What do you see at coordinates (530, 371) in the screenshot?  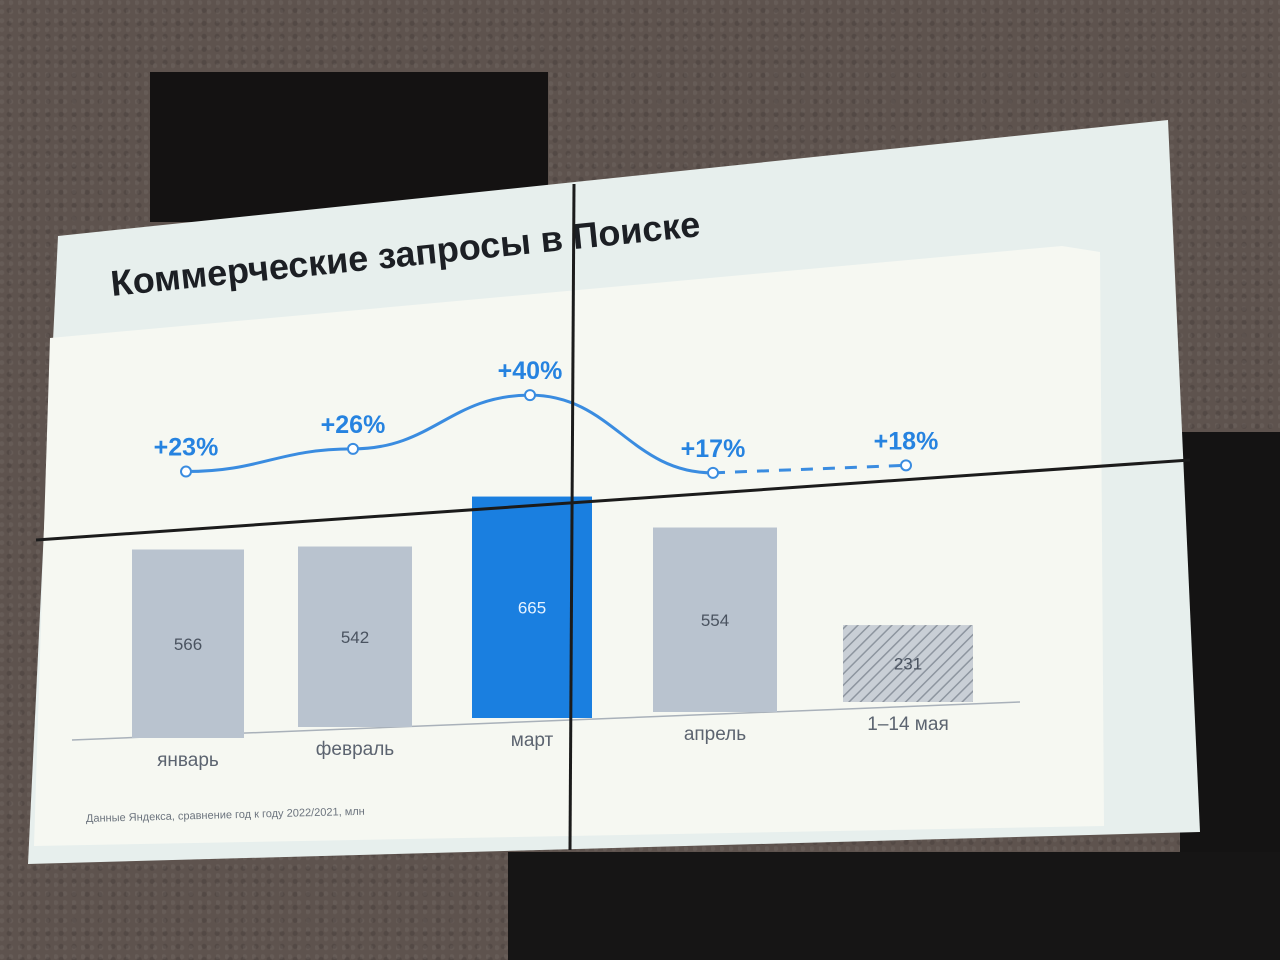 I see `growth-label-3: +40%` at bounding box center [530, 371].